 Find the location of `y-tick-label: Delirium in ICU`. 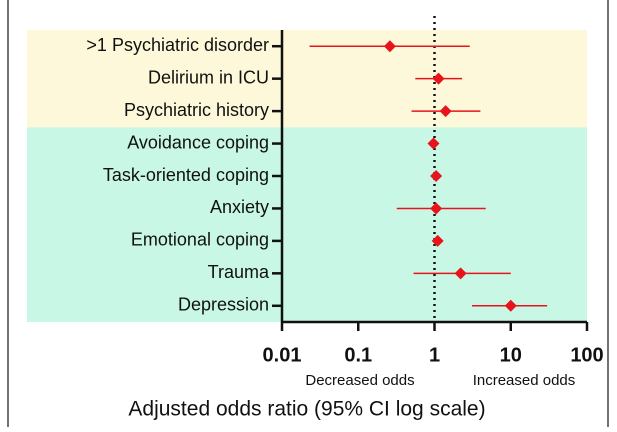

y-tick-label: Delirium in ICU is located at coordinates (208, 77).